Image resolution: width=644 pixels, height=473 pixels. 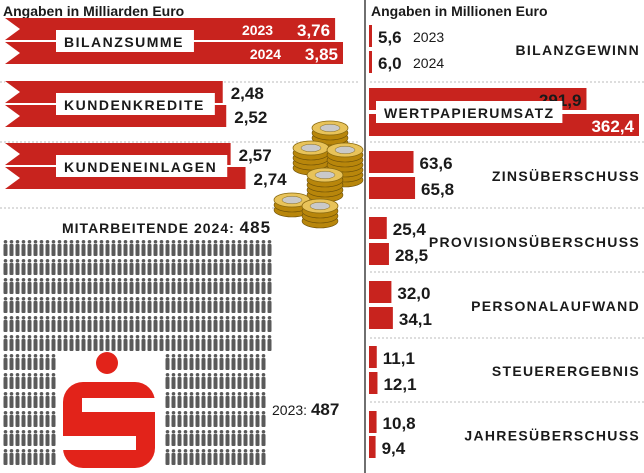 I want to click on value-label: 6,0, so click(x=390, y=63).